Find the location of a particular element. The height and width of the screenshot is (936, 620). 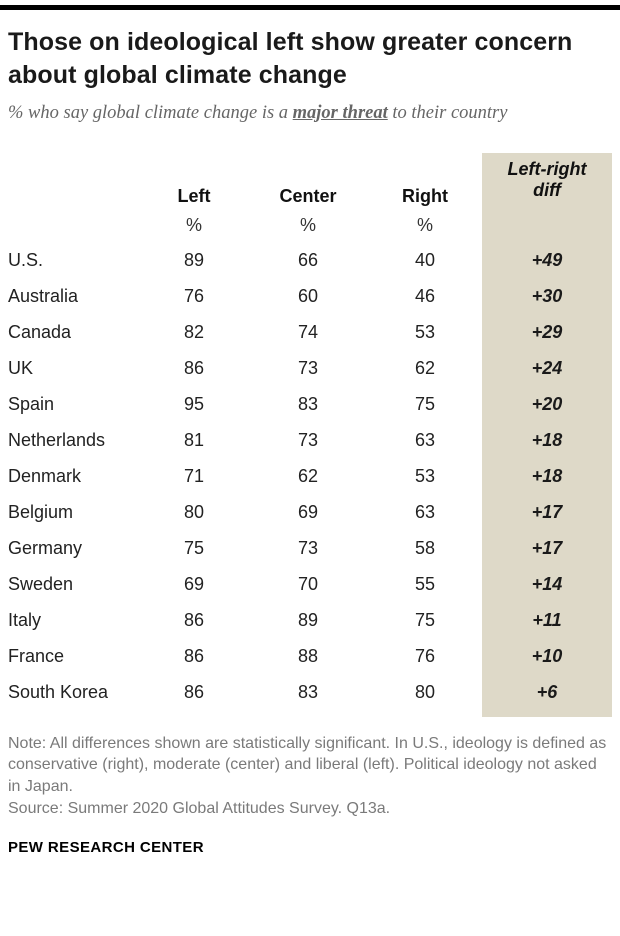

subtitle-suffix: to their country is located at coordinates (447, 113).